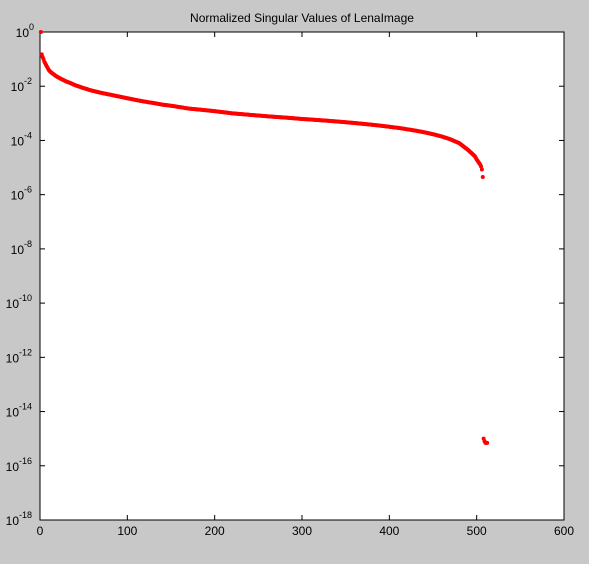 This screenshot has width=589, height=564. What do you see at coordinates (28, 135) in the screenshot?
I see `y-tick-label-exponent: -4` at bounding box center [28, 135].